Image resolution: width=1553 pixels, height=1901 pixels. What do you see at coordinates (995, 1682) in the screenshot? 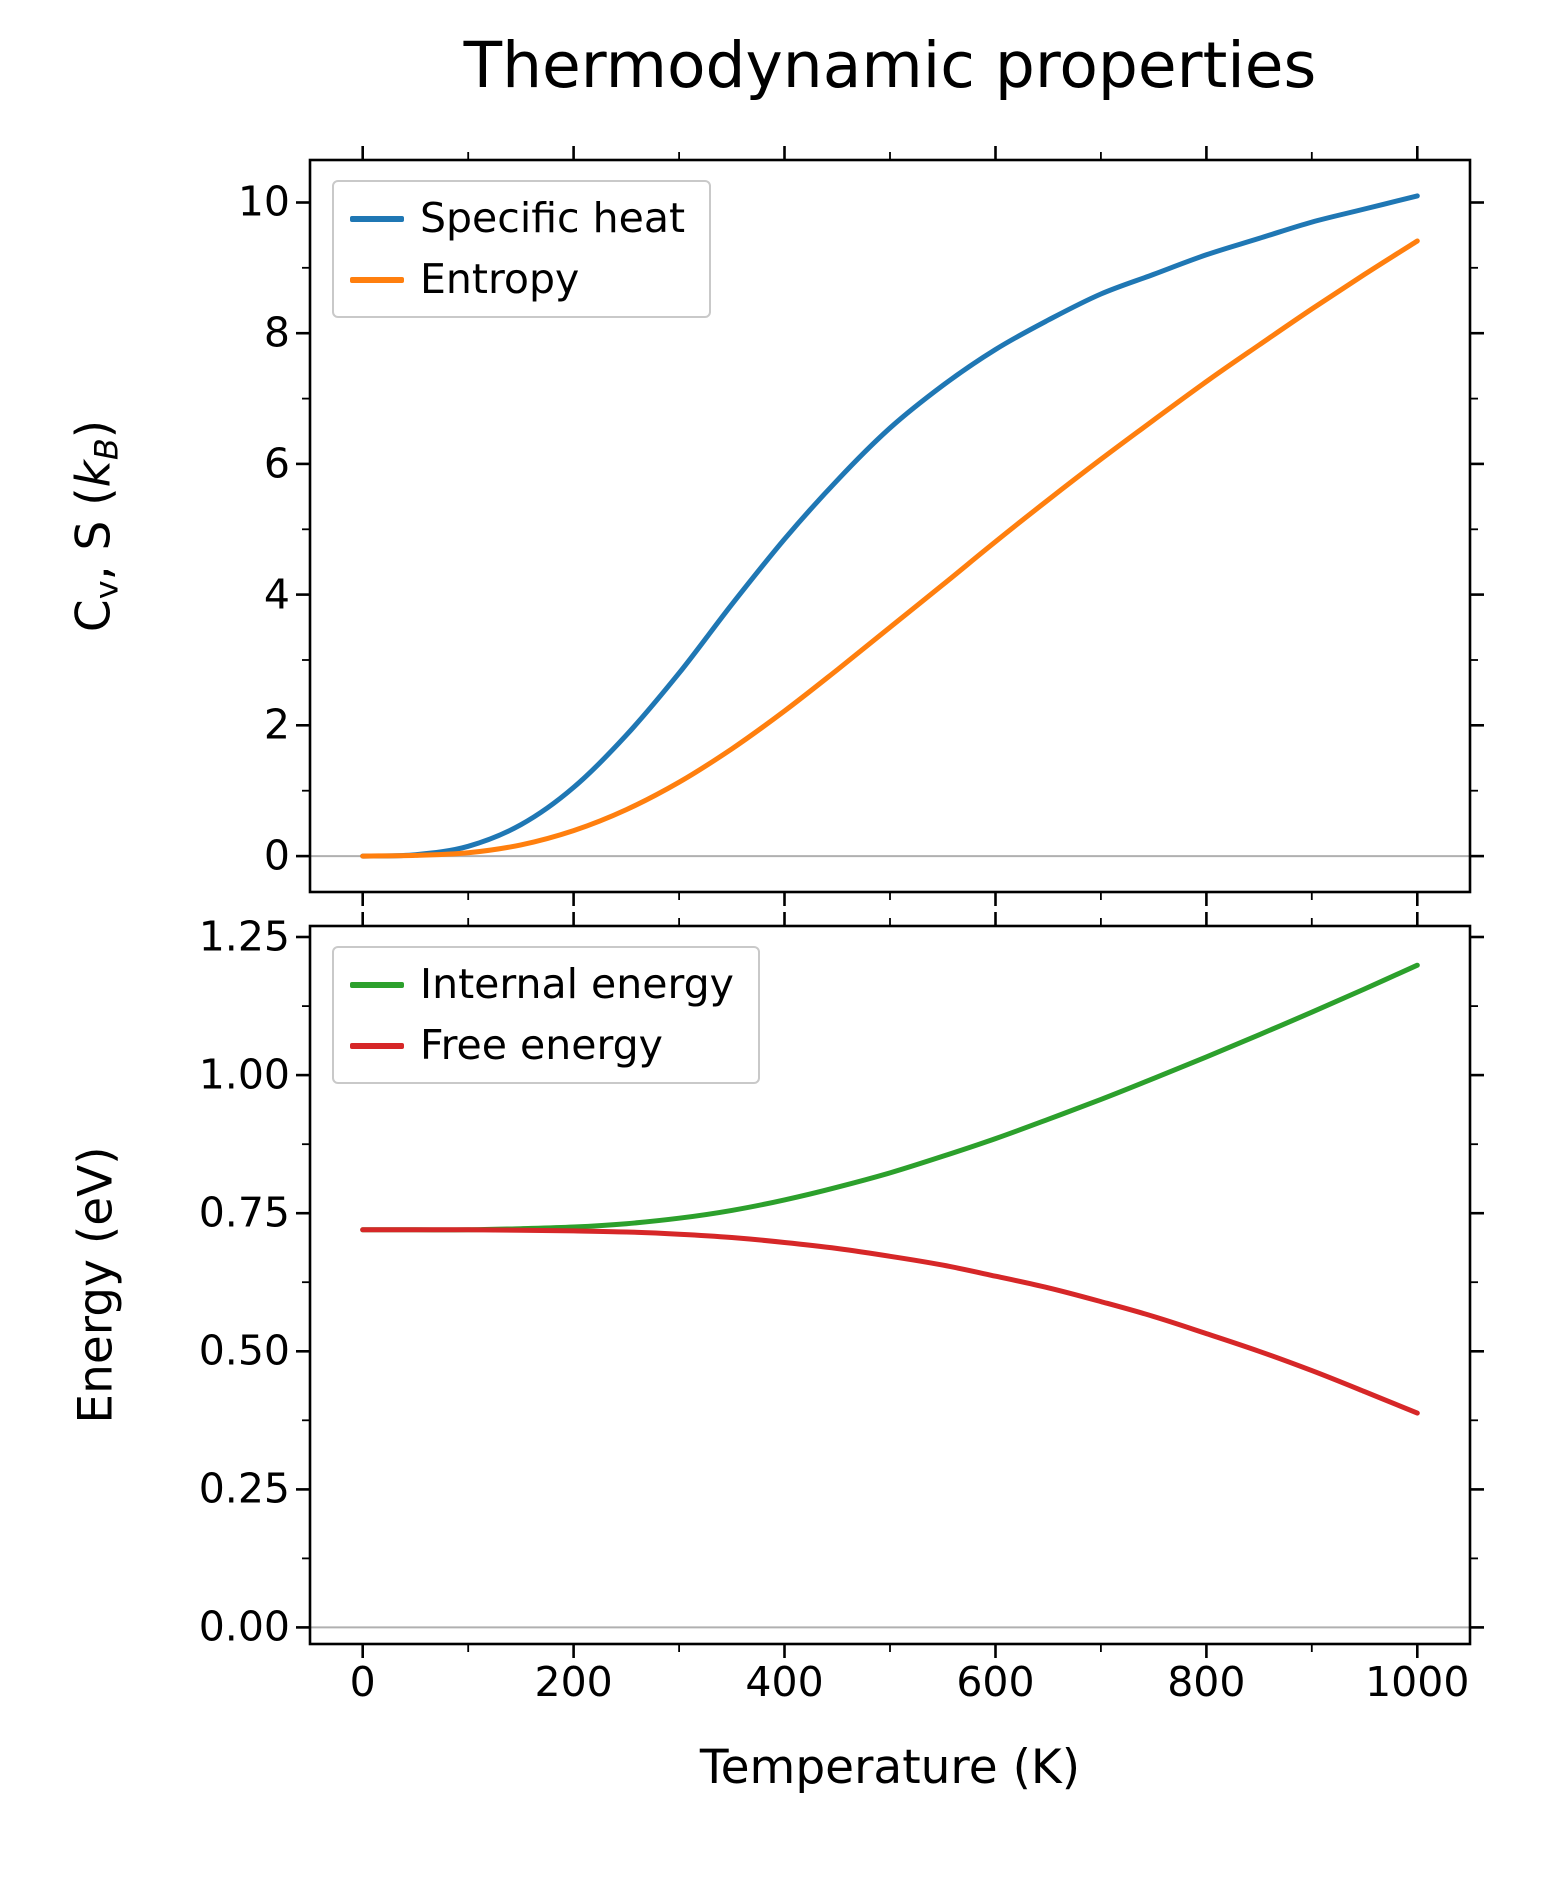
I see `x-tick-label: 600` at bounding box center [995, 1682].